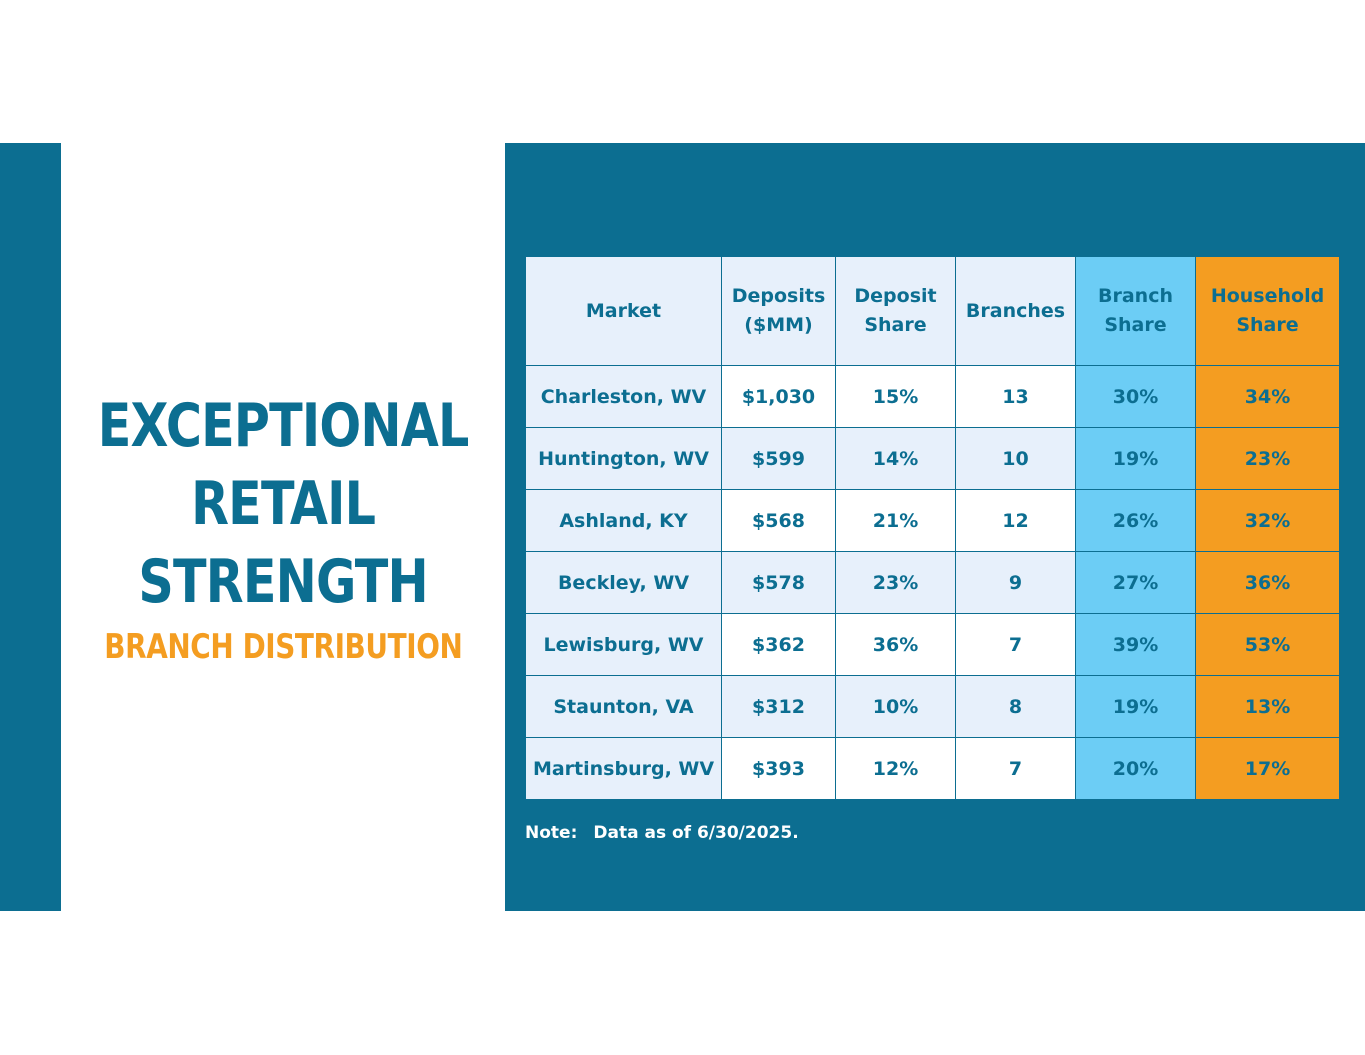 This screenshot has height=1055, width=1365. I want to click on cell-branches: 9, so click(1015, 582).